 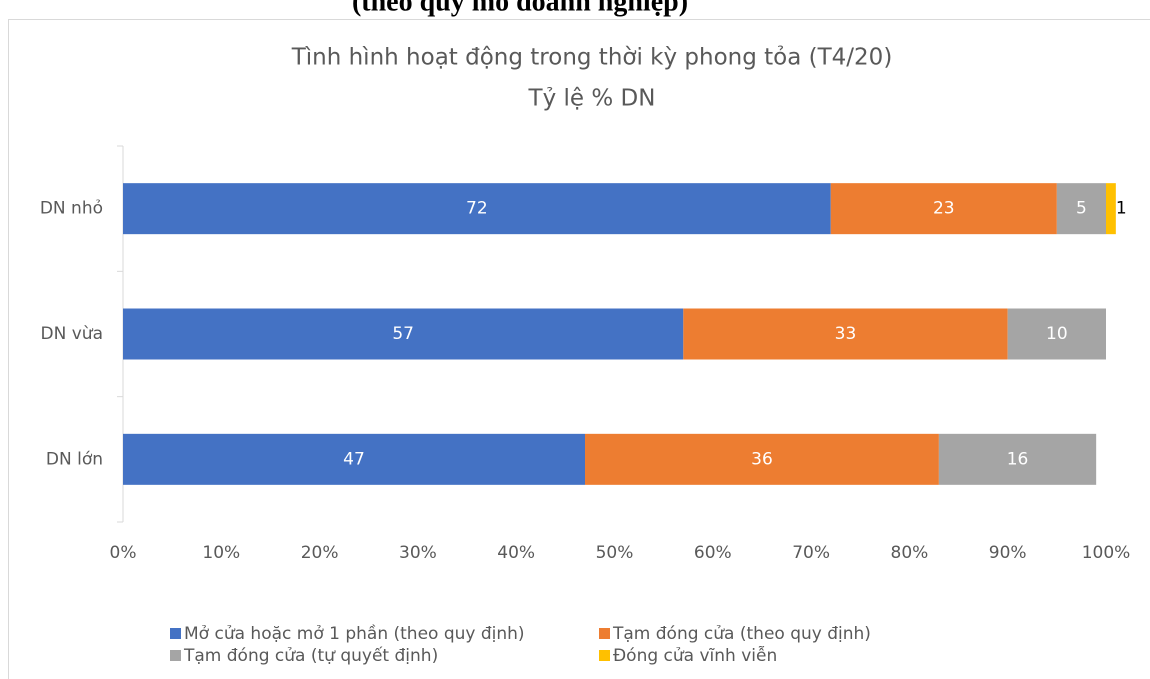 I want to click on y-tick-label: DN nhỏ, so click(x=71, y=209).